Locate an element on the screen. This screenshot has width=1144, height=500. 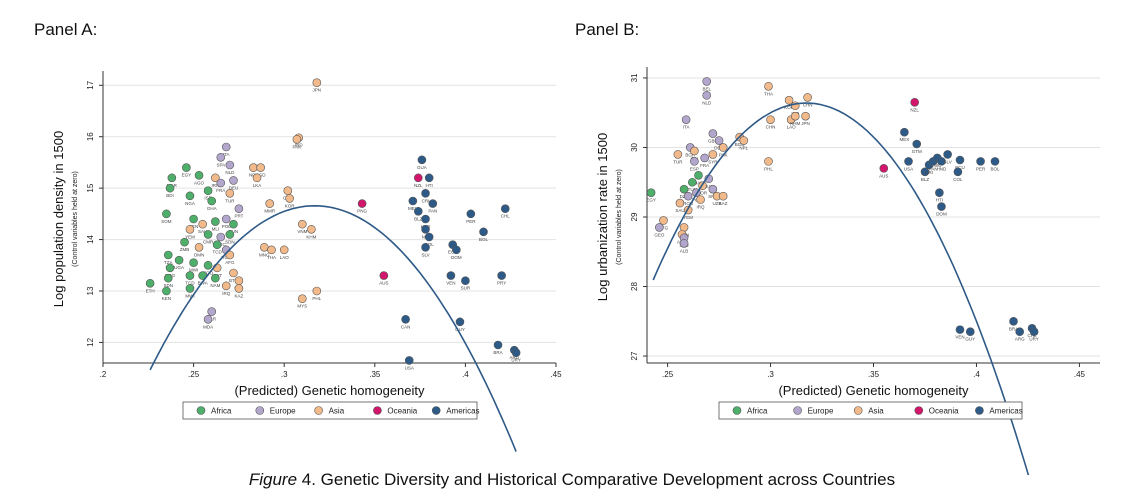
data-point-label: CRI is located at coordinates (929, 172).